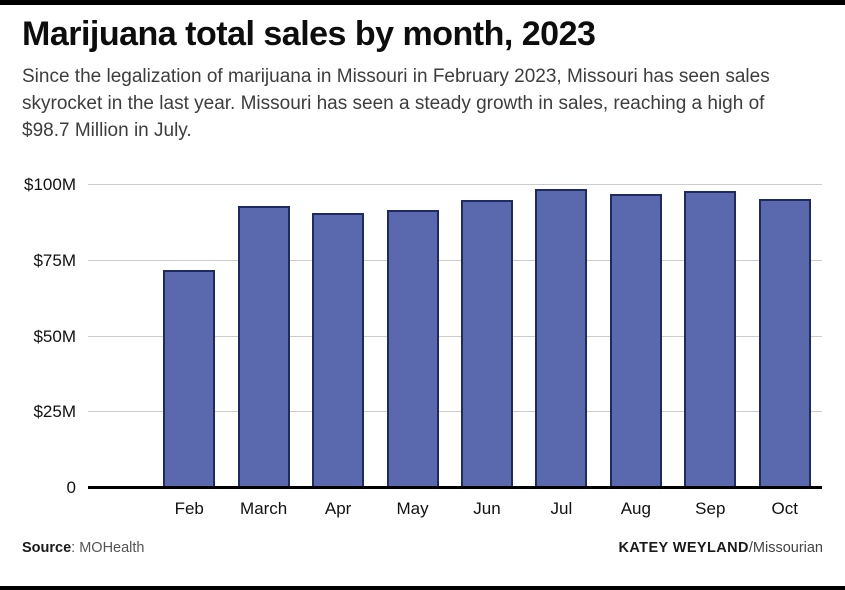 The height and width of the screenshot is (590, 845). I want to click on y-tick-label: $75M, so click(54, 260).